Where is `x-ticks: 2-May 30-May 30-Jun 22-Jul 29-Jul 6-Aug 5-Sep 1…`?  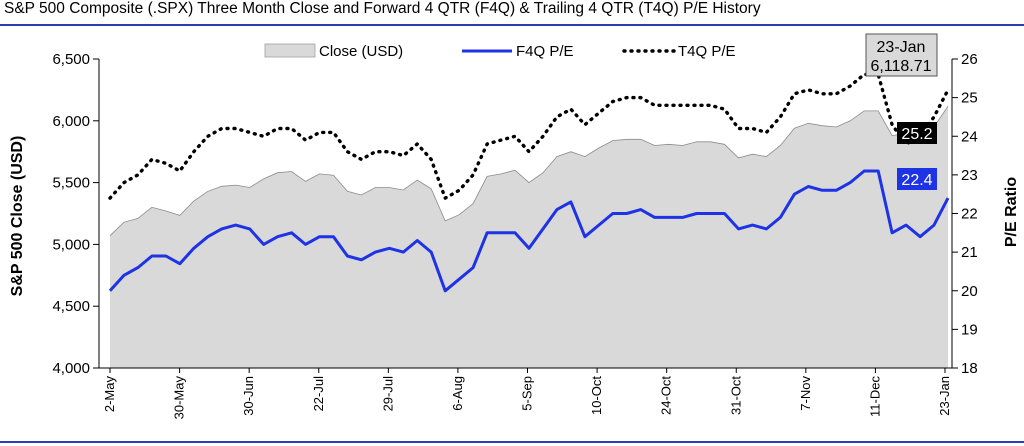
x-ticks: 2-May 30-May 30-Jun 22-Jul 29-Jul 6-Aug 5-Sep 1… is located at coordinates (527, 393).